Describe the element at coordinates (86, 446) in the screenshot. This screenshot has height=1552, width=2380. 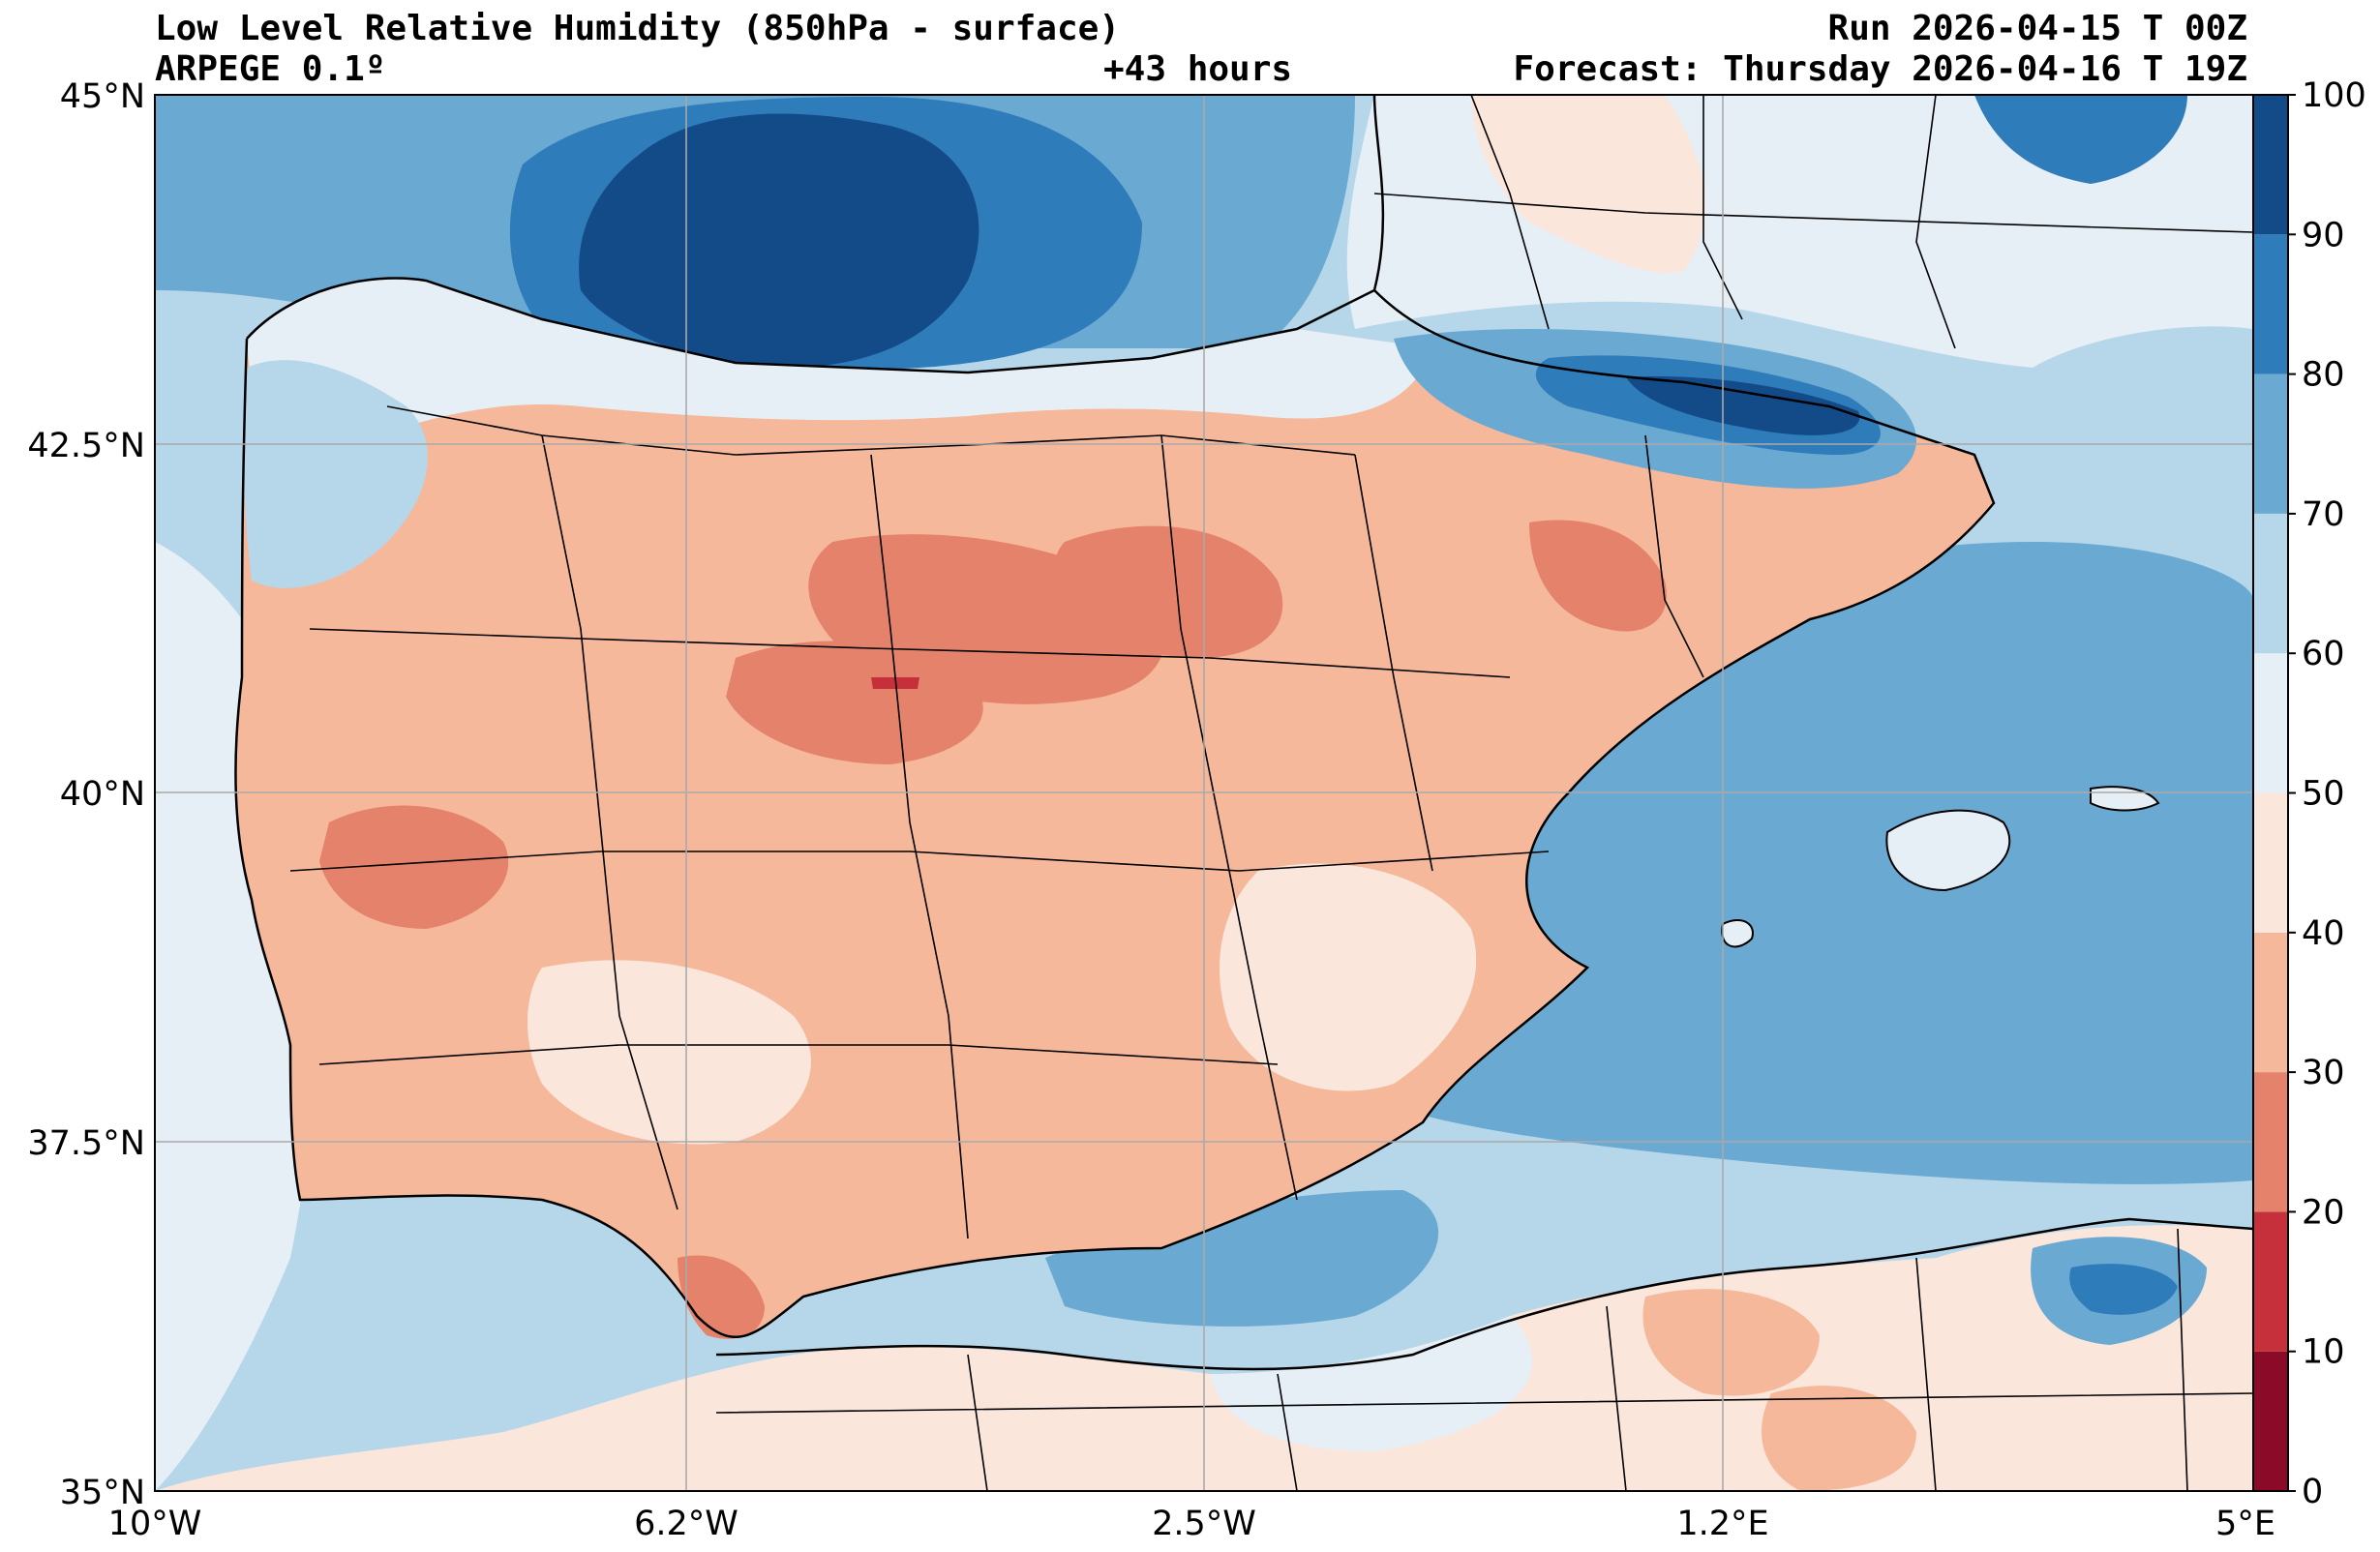
I see `lat-label-42-5: 42.5°N` at that location.